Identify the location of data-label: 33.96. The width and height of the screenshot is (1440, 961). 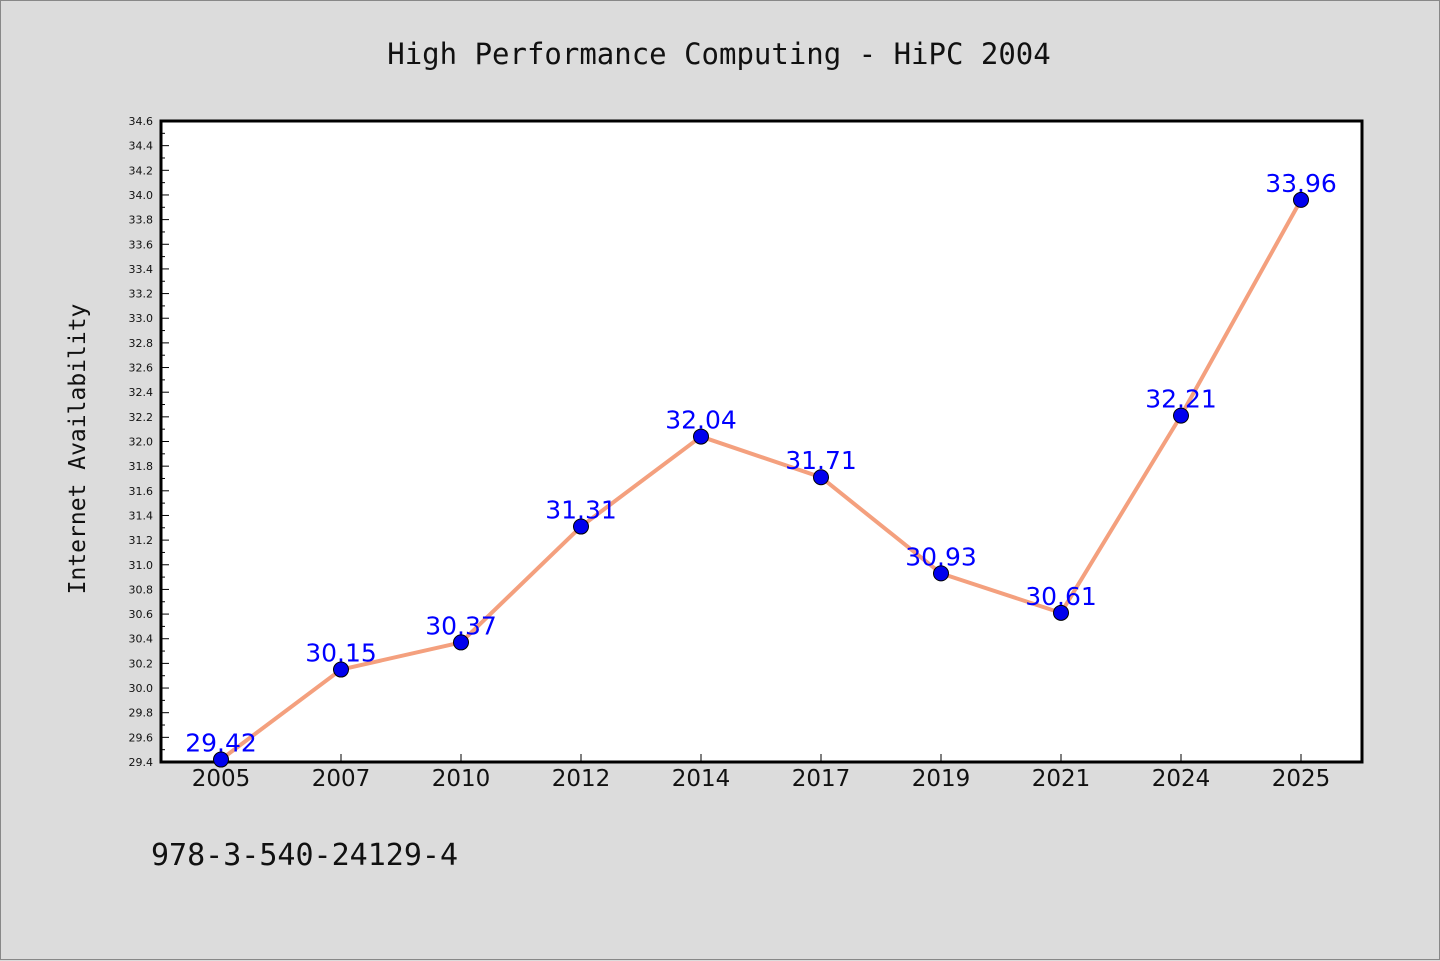
(1301, 183).